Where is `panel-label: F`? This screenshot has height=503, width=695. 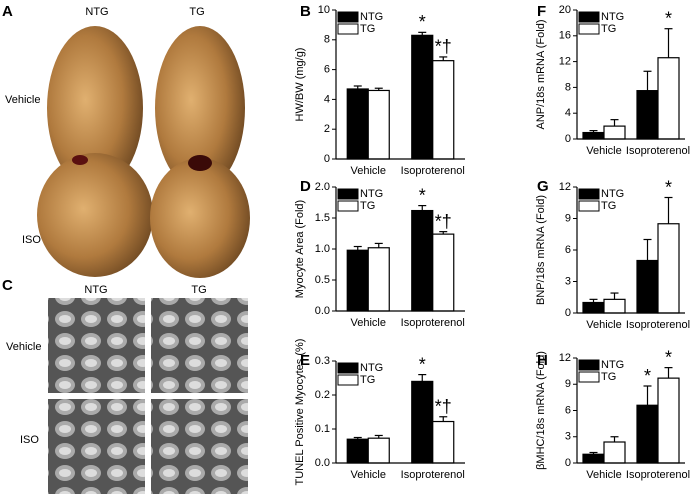
panel-label: F is located at coordinates (541, 11).